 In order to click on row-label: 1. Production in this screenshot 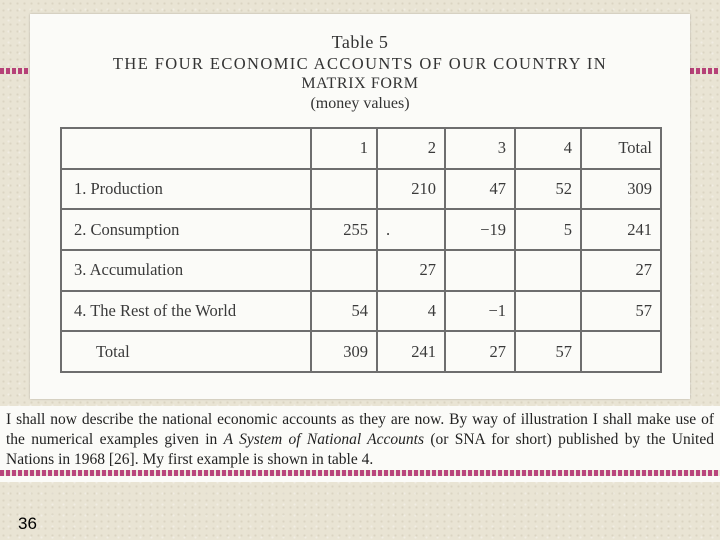, I will do `click(186, 189)`.